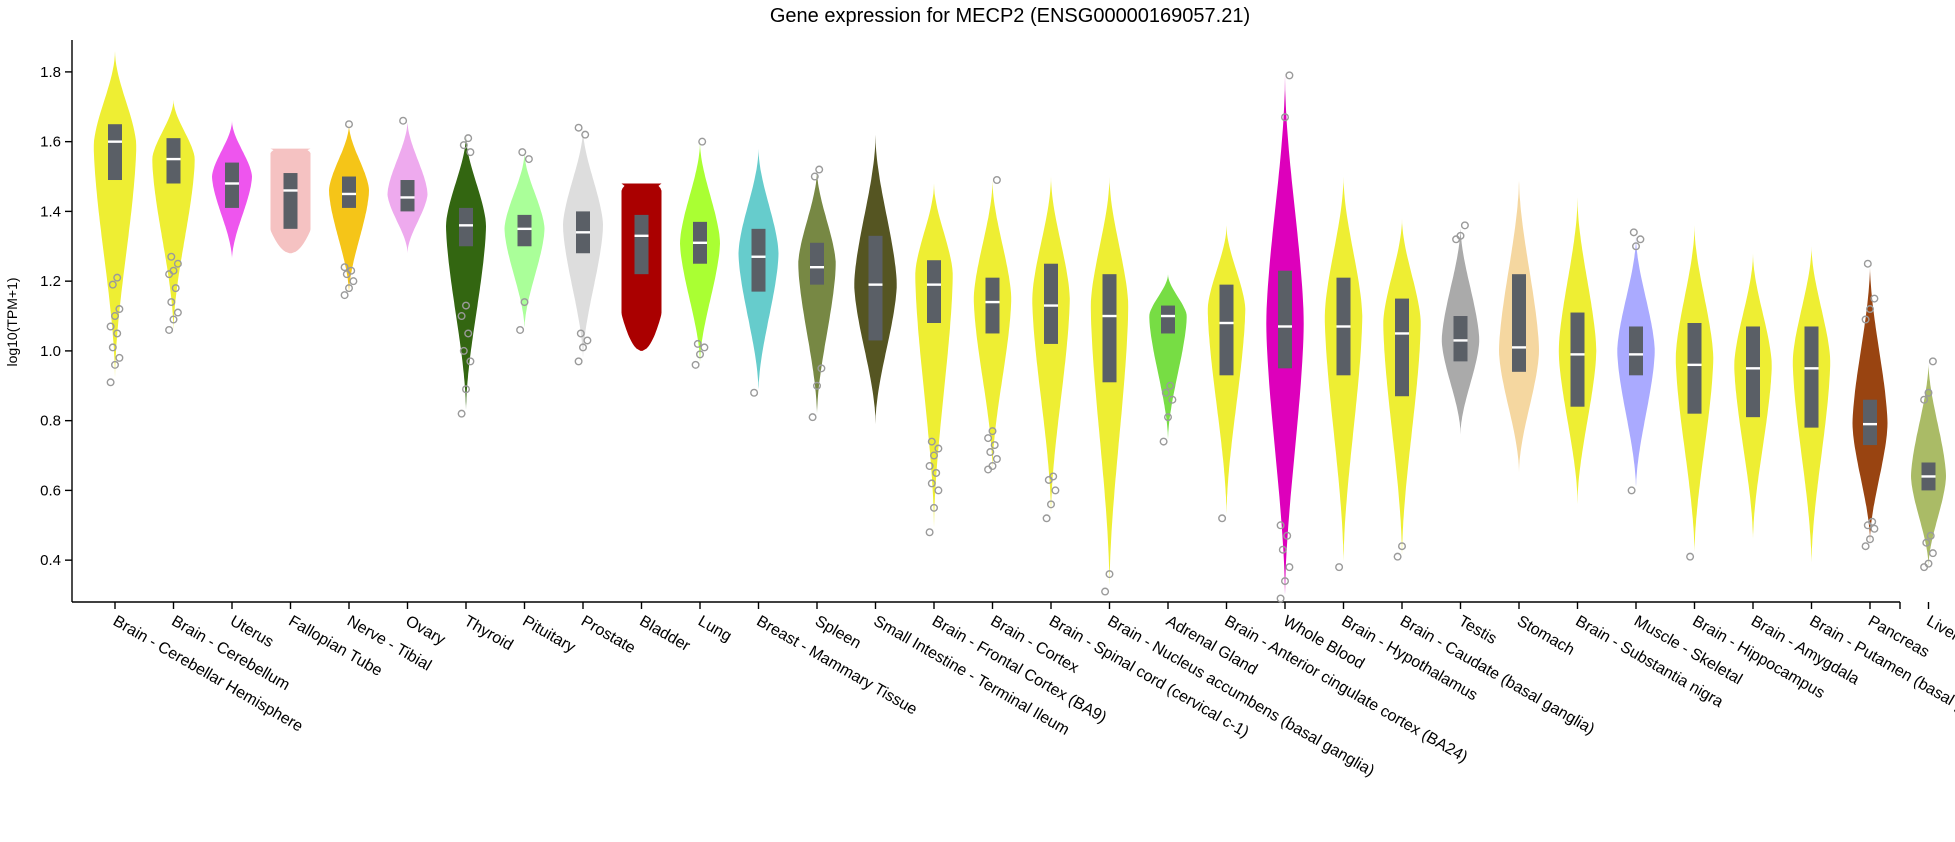  I want to click on category-label: Ovary, so click(425, 631).